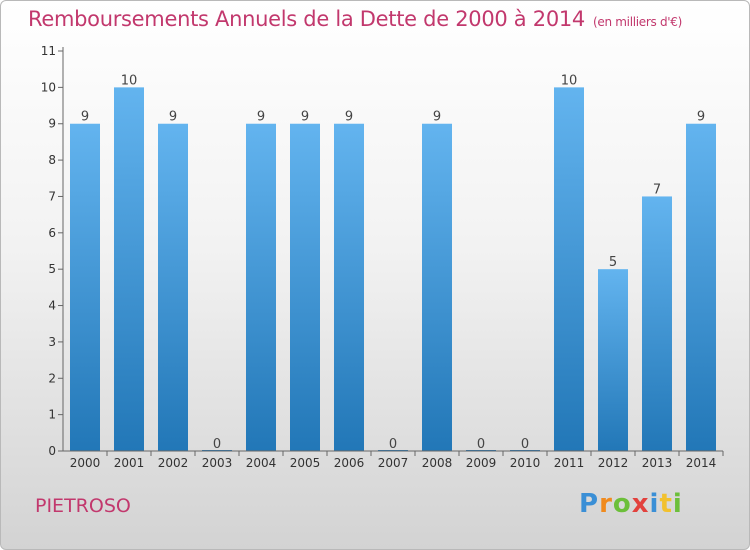 The height and width of the screenshot is (550, 750). Describe the element at coordinates (52, 378) in the screenshot. I see `y-tick-label: 2` at that location.